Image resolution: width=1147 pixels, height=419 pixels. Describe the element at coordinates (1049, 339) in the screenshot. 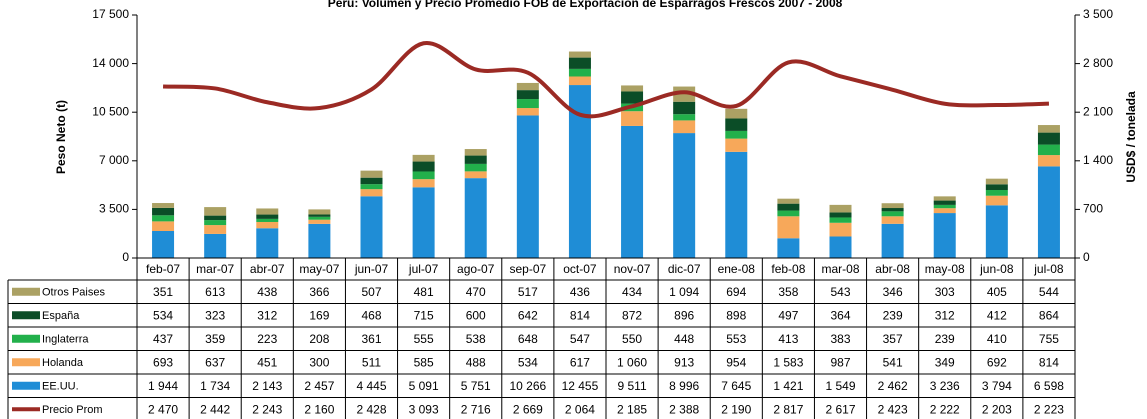

I see `table-value: 755` at that location.